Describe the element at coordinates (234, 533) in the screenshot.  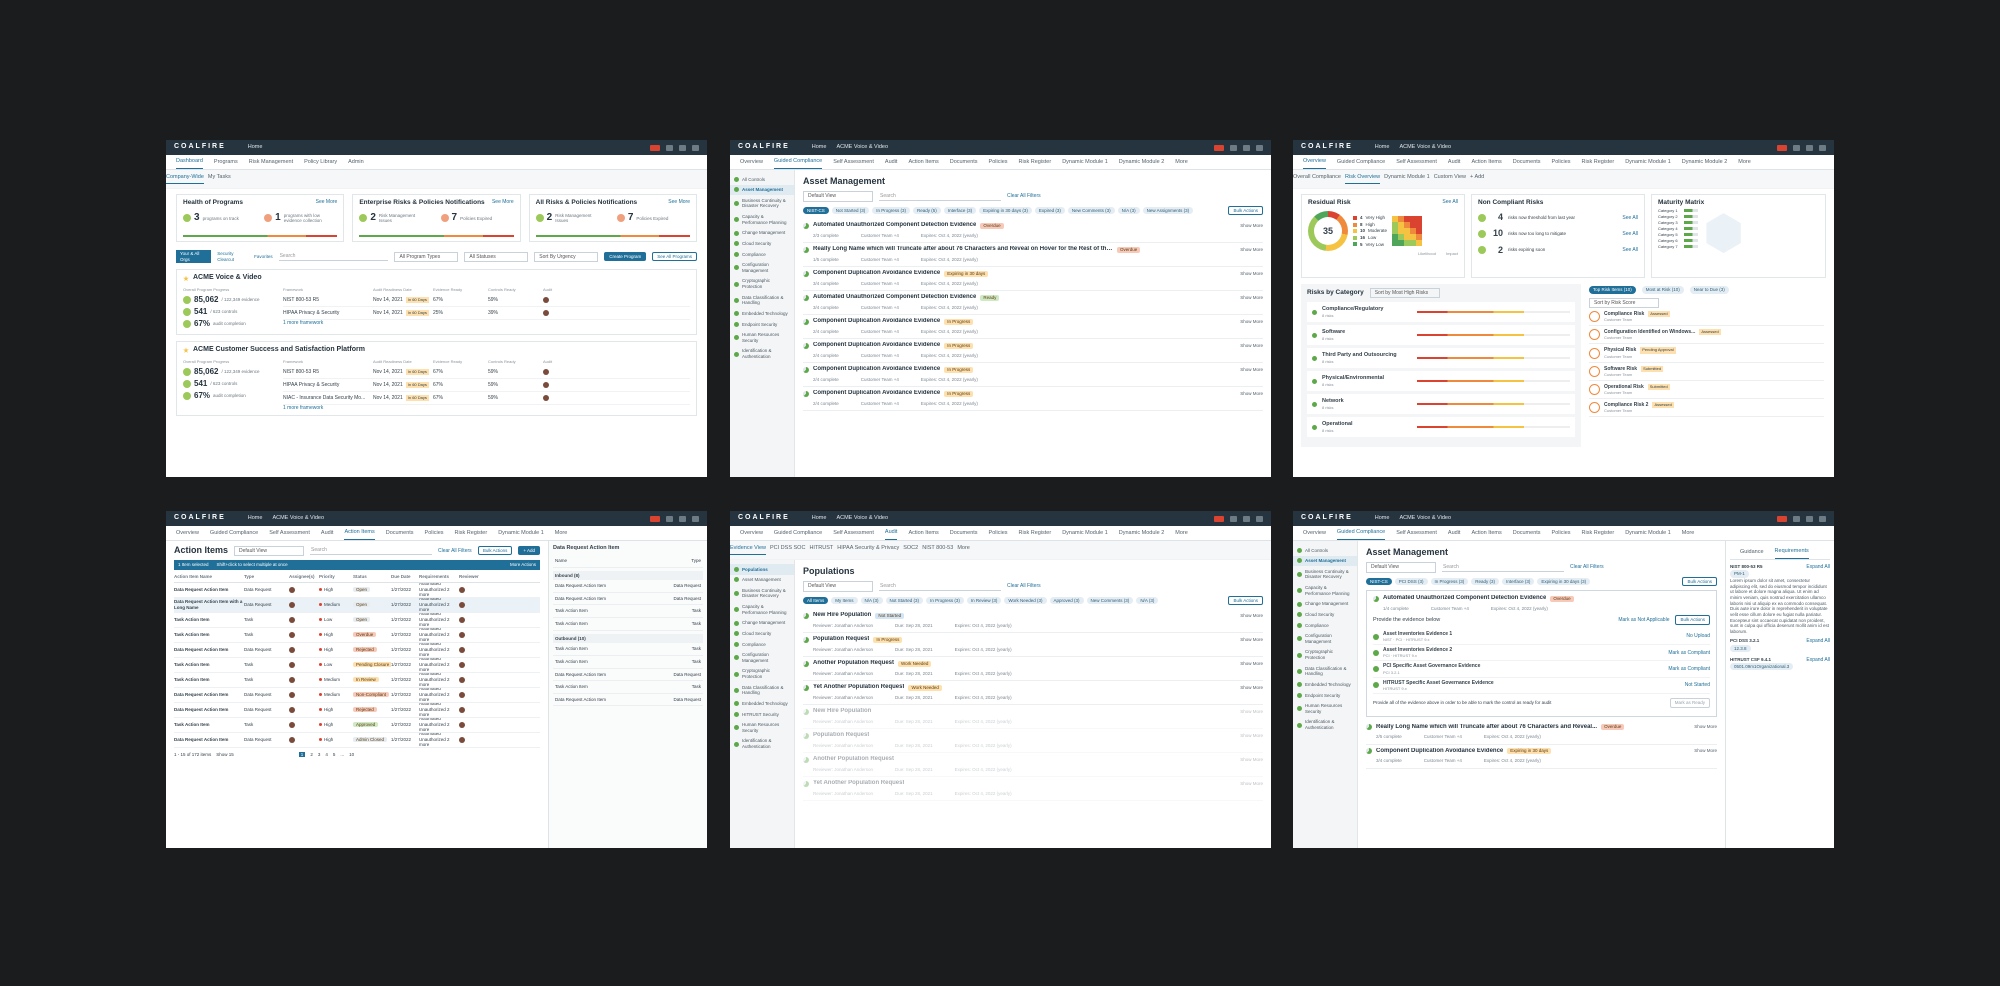
I see `tab: Guided Compliance` at that location.